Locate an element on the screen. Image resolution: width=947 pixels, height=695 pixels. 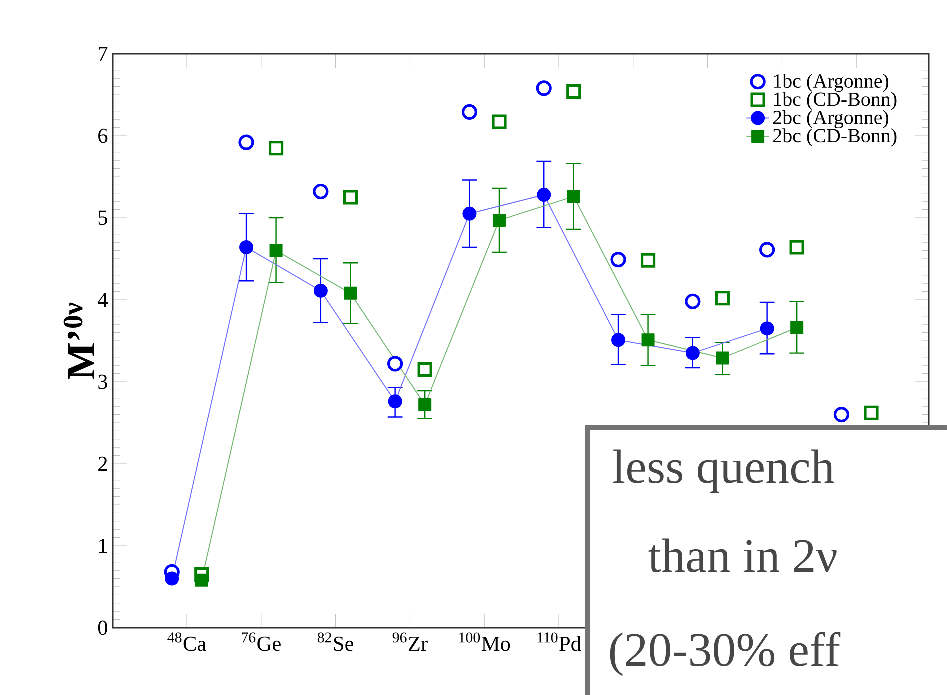
x-tick-label: $^{96}$Zr is located at coordinates (410, 641).